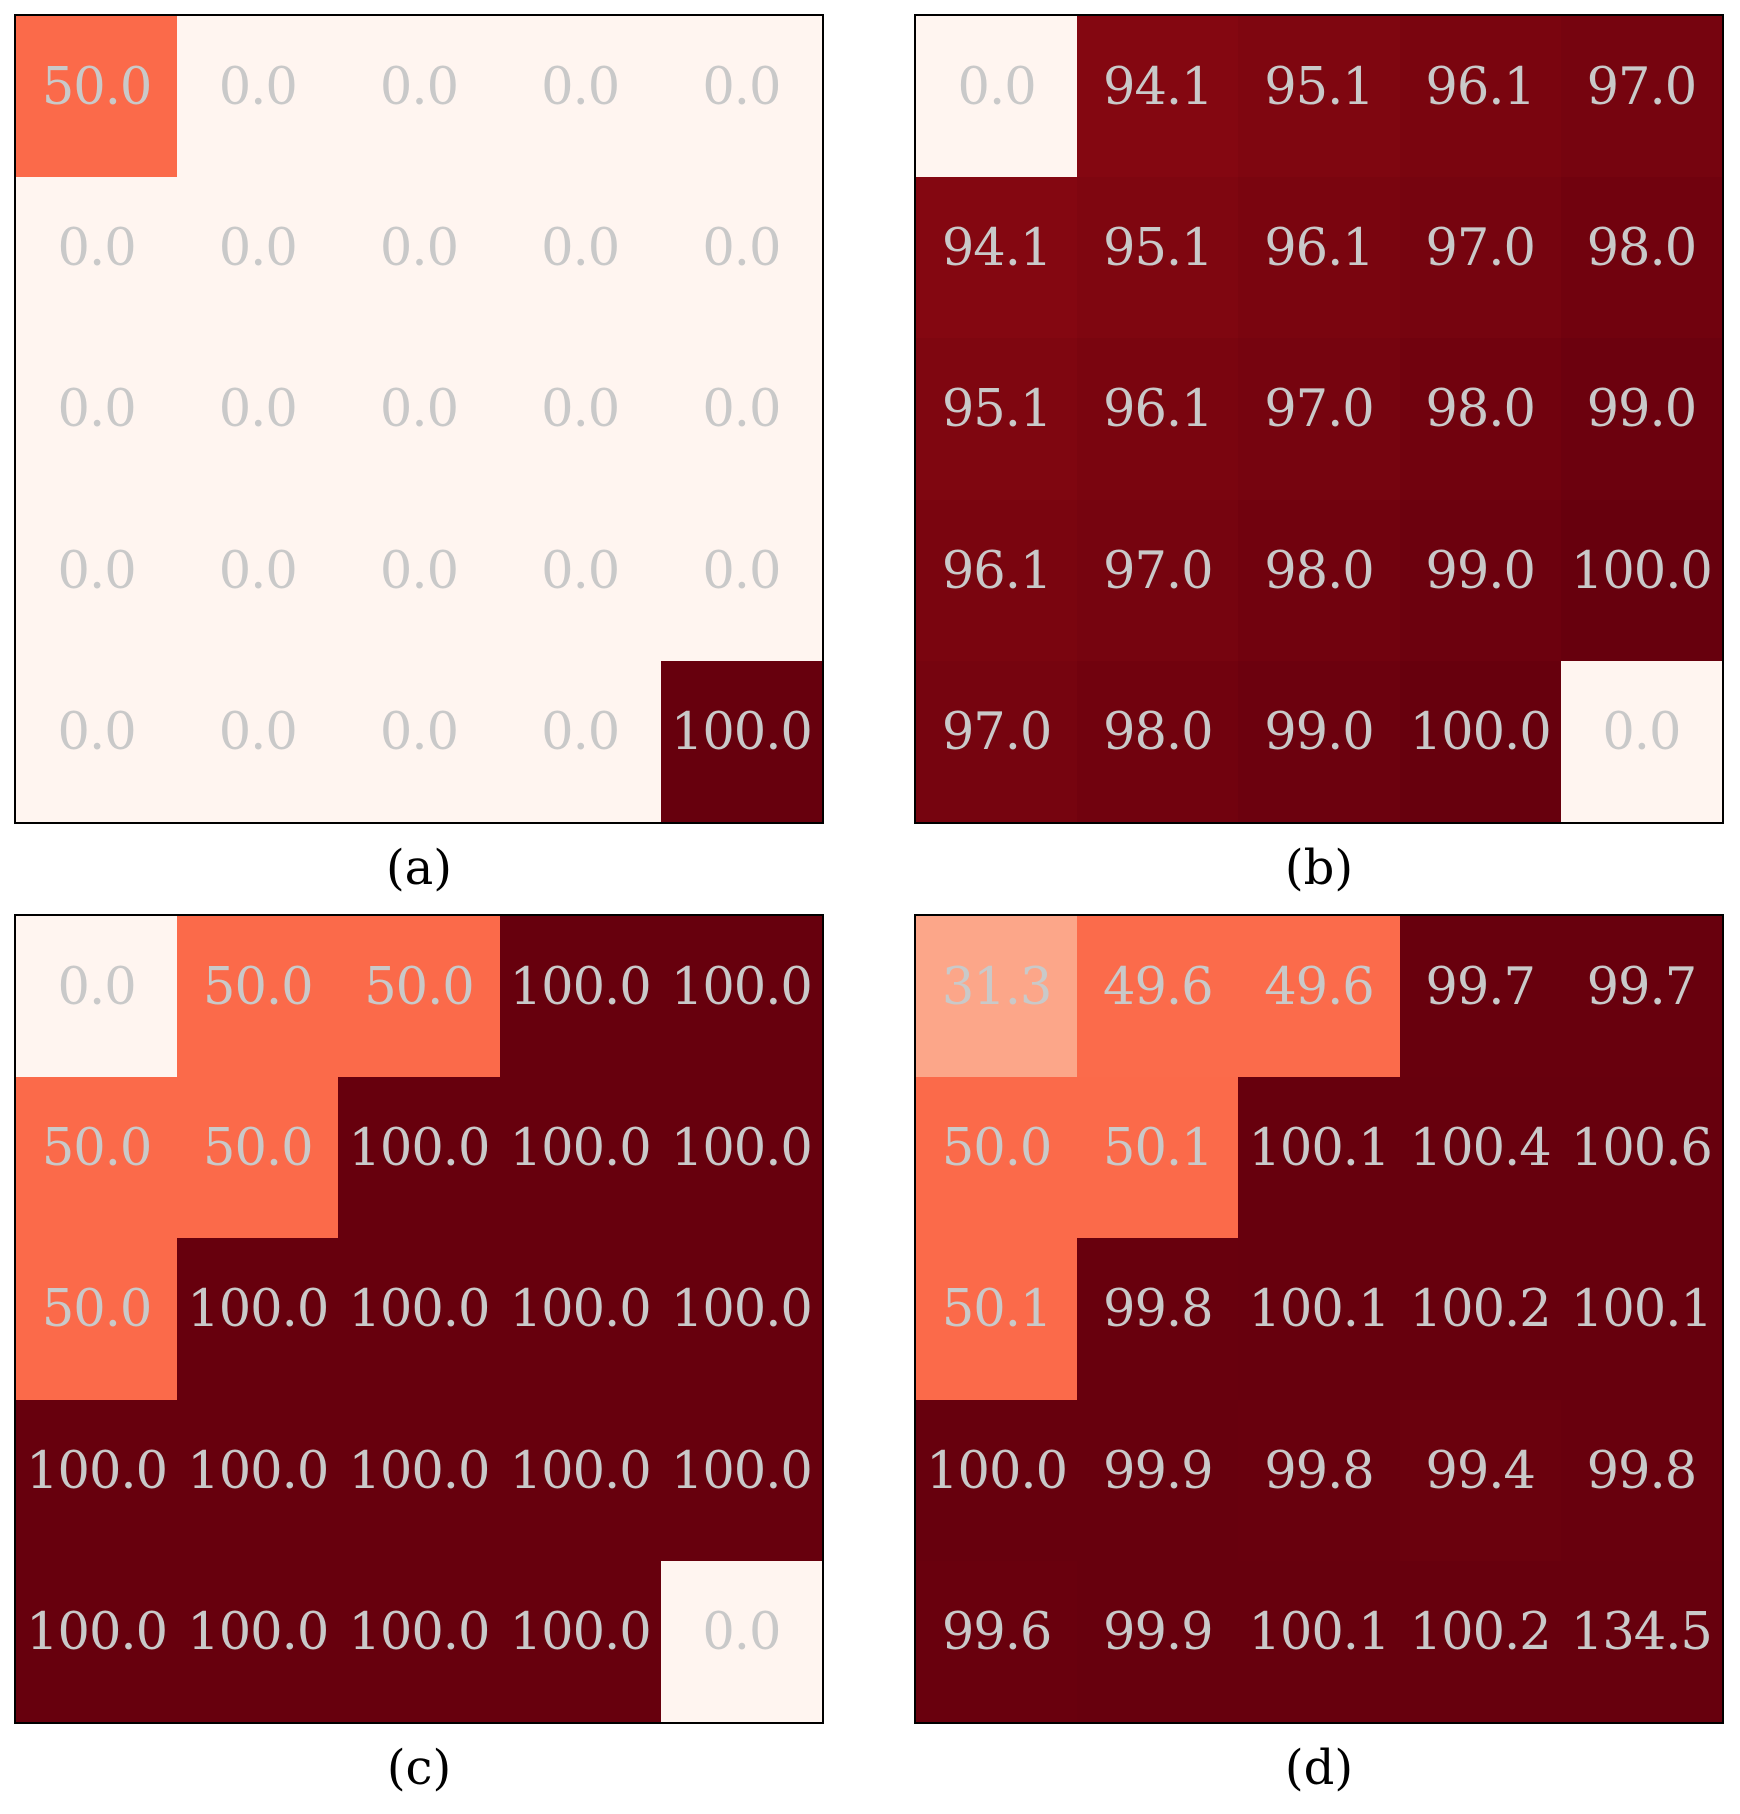 The image size is (1740, 1814). Describe the element at coordinates (1158, 1641) in the screenshot. I see `heatmap-cell: 99.9` at that location.